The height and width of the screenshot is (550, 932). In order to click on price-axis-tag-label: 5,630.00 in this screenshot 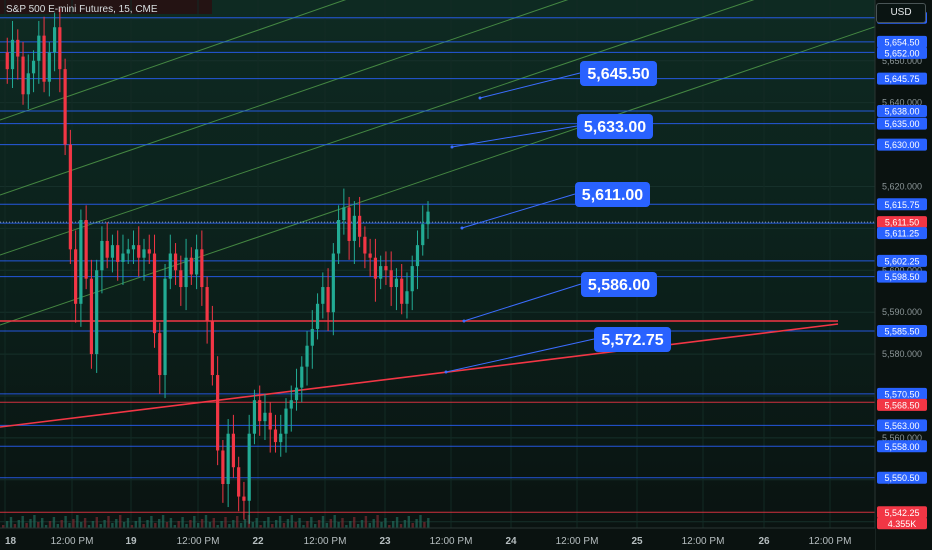, I will do `click(901, 145)`.